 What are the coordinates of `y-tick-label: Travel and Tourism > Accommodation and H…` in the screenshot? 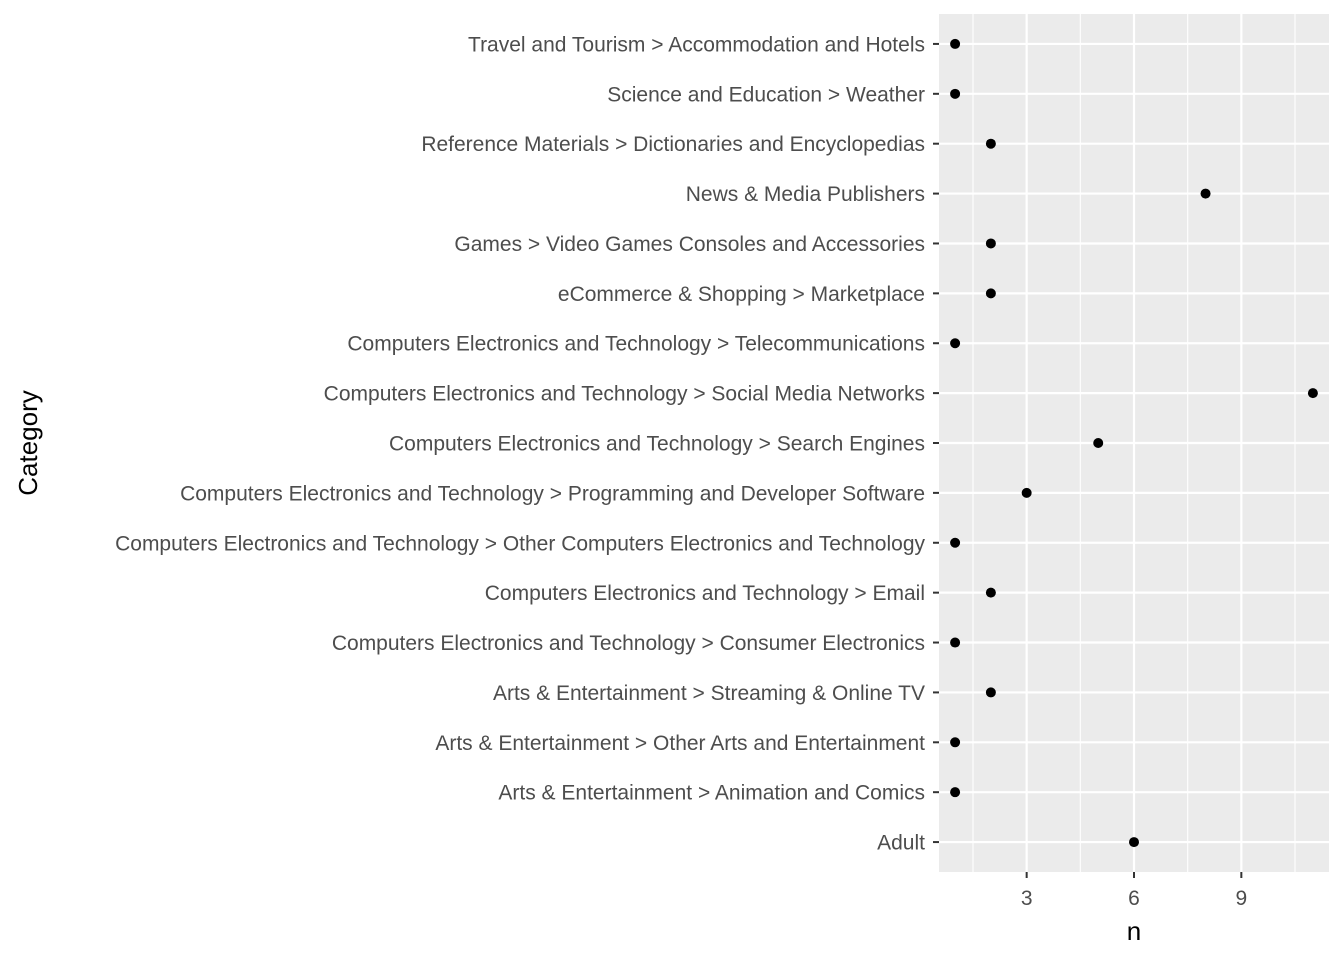 It's located at (696, 44).